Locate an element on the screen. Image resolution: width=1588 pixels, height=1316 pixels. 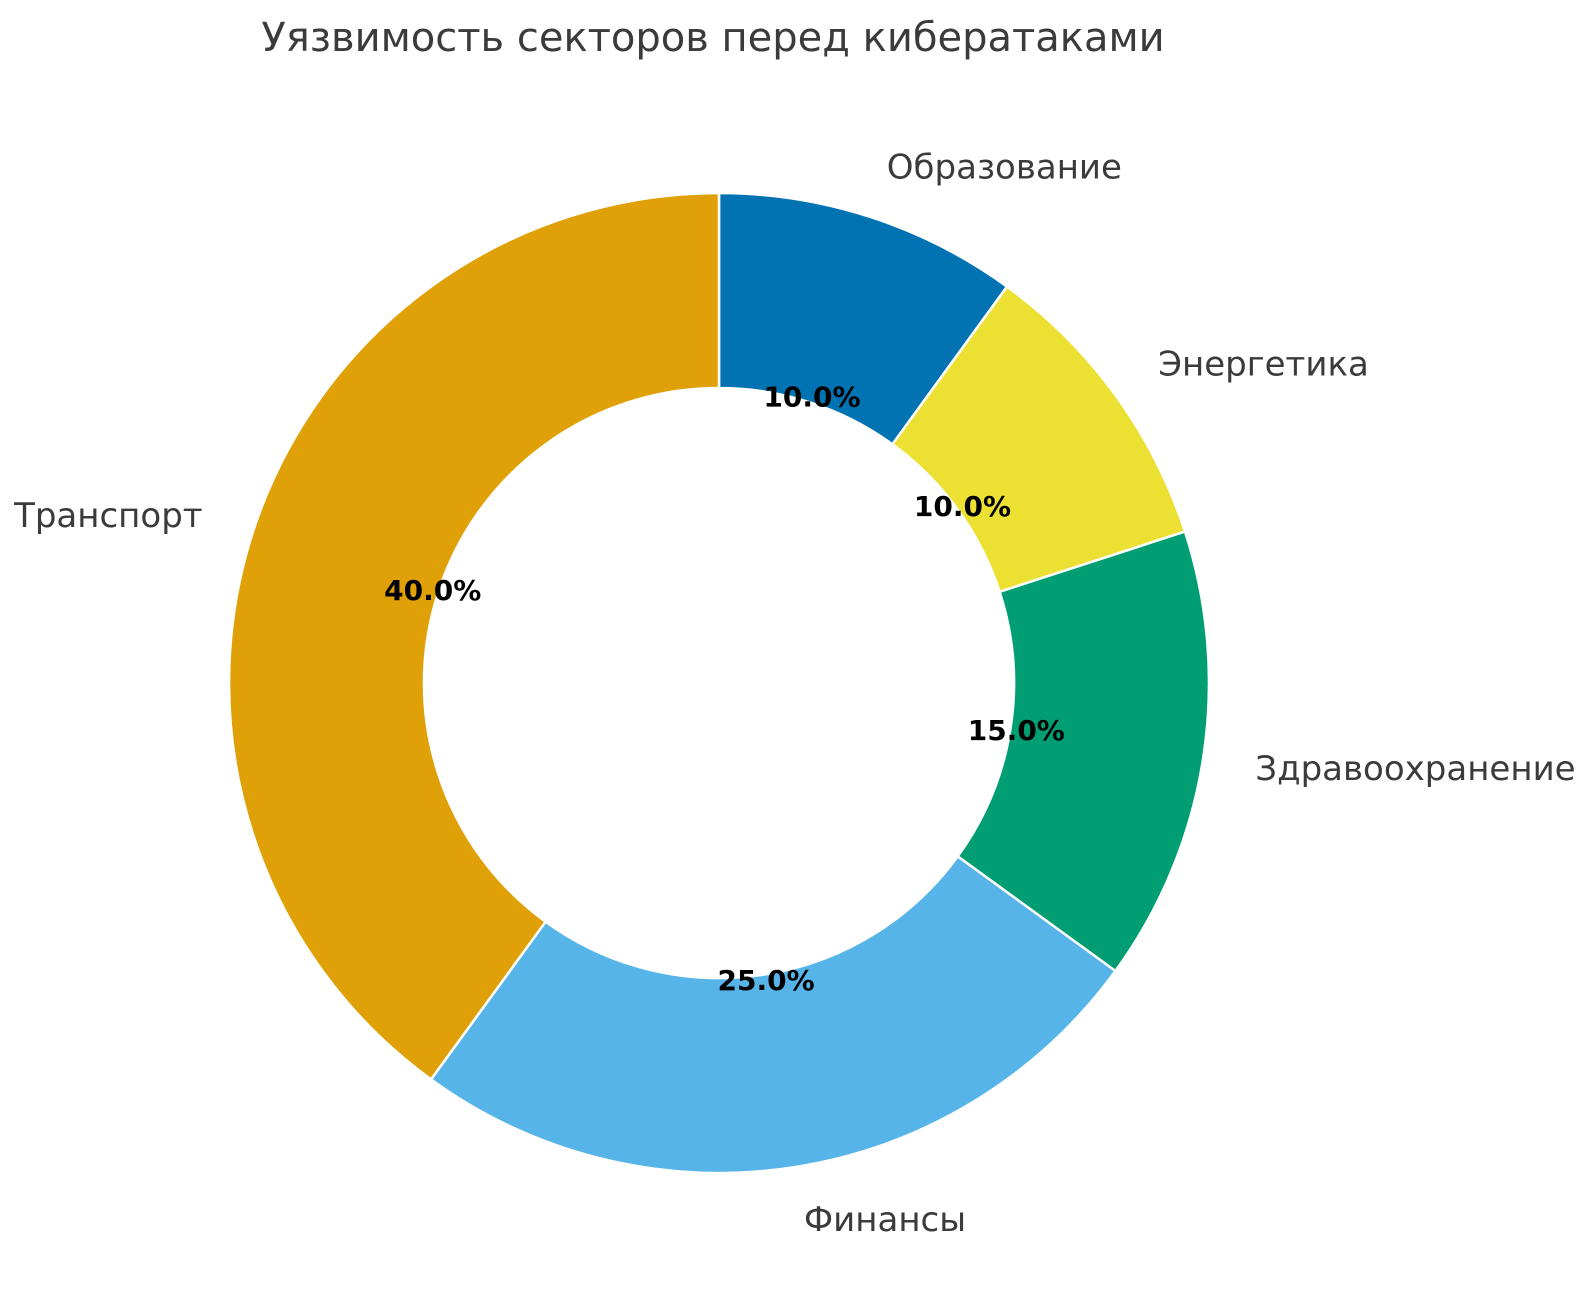
slice-pct-2: 15.0% is located at coordinates (1016, 730).